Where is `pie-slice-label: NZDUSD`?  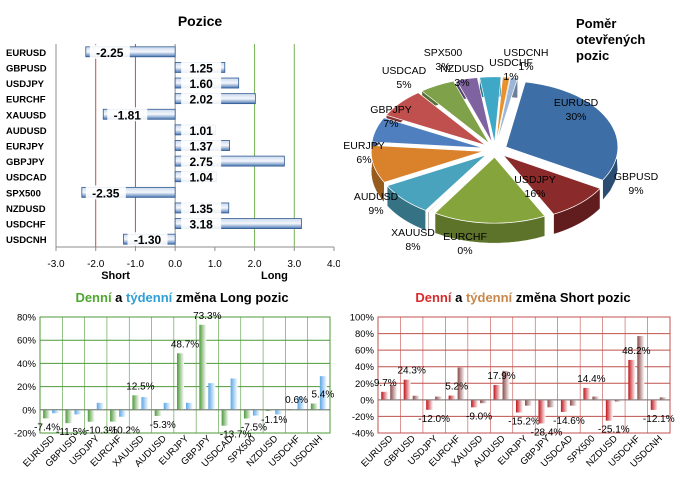 pie-slice-label: NZDUSD is located at coordinates (462, 69).